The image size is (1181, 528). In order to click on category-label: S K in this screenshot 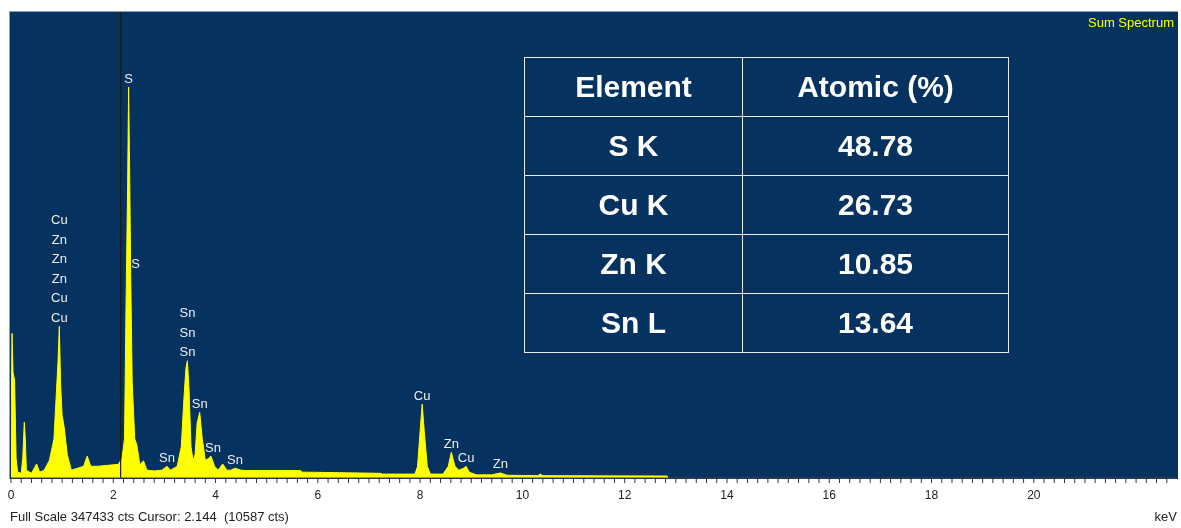, I will do `click(633, 146)`.